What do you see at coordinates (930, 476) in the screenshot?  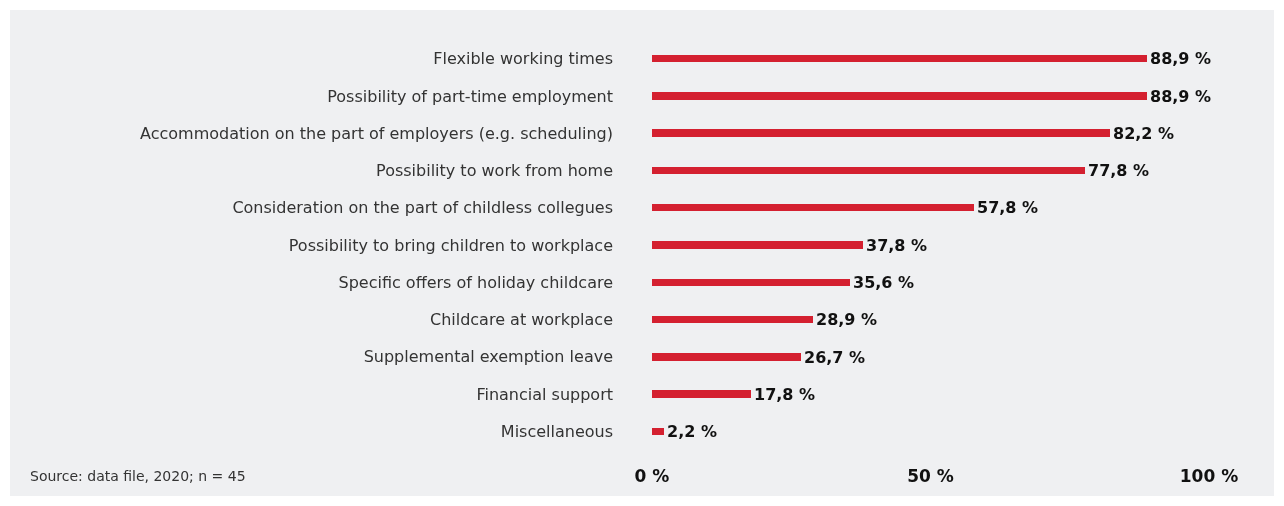 I see `x-tick-label: 50 %` at bounding box center [930, 476].